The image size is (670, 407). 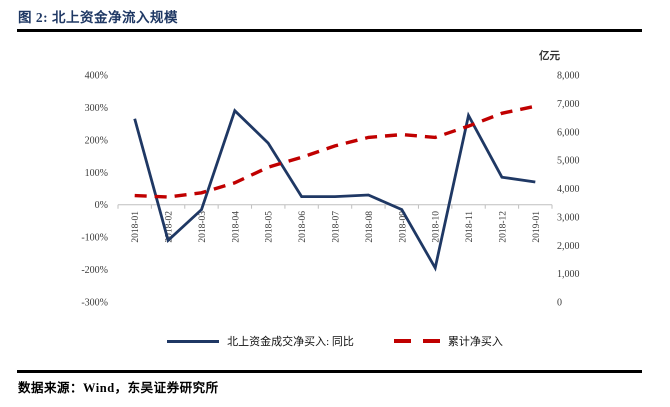 What do you see at coordinates (96, 76) in the screenshot?
I see `left-axis-tick-label: 400%` at bounding box center [96, 76].